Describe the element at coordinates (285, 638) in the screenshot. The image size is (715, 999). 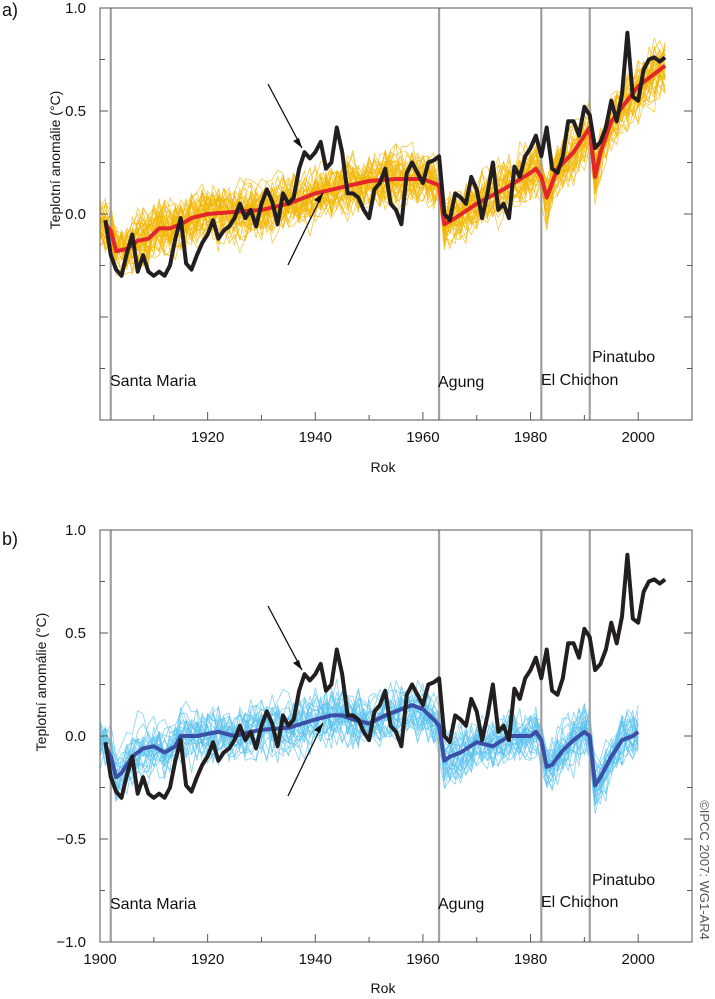
I see `panel-b-arrow-observed` at that location.